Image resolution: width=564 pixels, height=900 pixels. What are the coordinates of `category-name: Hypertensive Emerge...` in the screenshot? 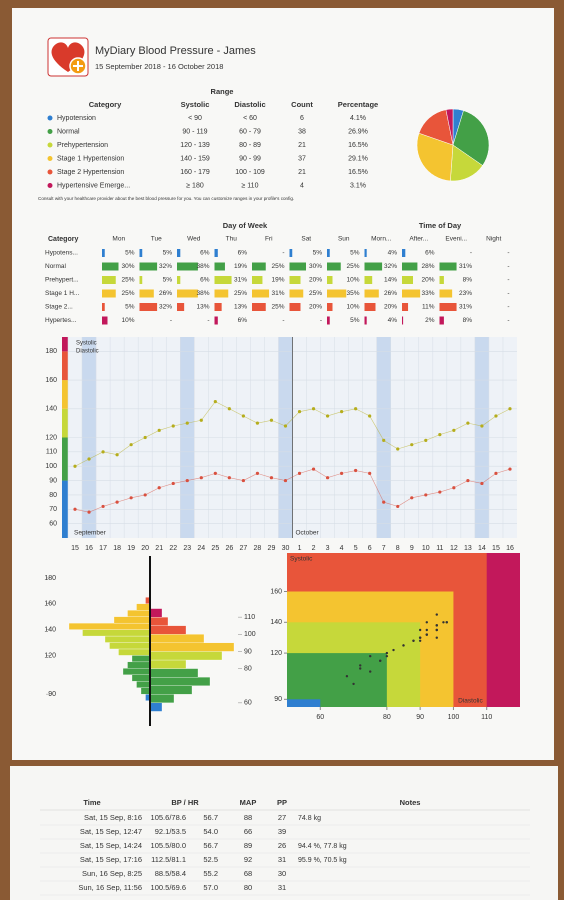 It's located at (93, 185).